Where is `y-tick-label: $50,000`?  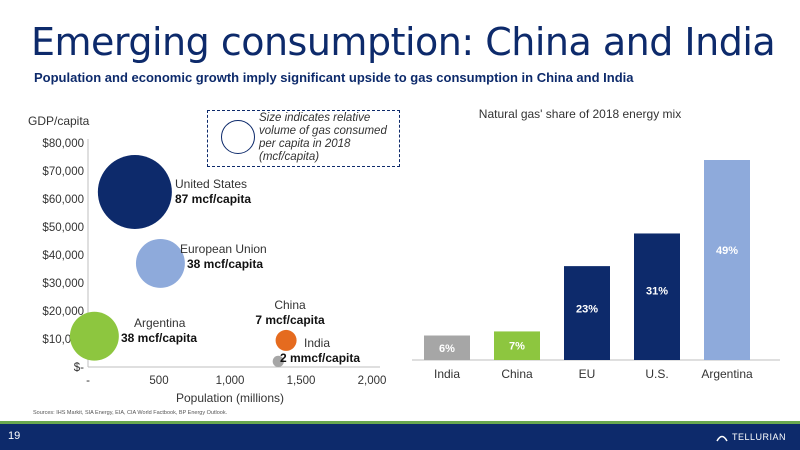
y-tick-label: $50,000 is located at coordinates (63, 228).